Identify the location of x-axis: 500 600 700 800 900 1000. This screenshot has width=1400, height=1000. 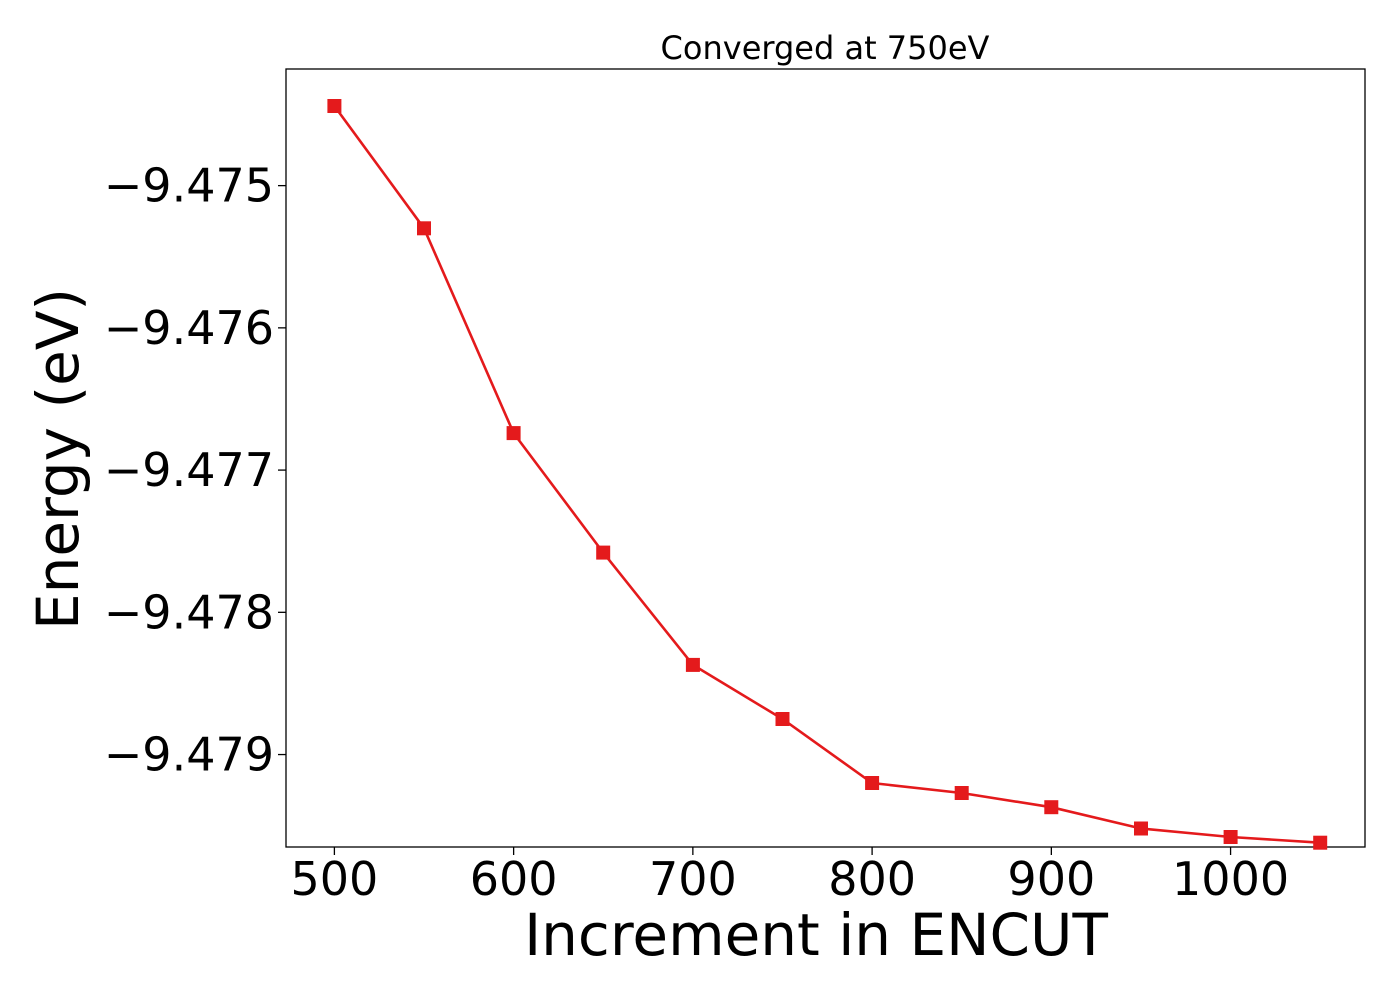
(789, 876).